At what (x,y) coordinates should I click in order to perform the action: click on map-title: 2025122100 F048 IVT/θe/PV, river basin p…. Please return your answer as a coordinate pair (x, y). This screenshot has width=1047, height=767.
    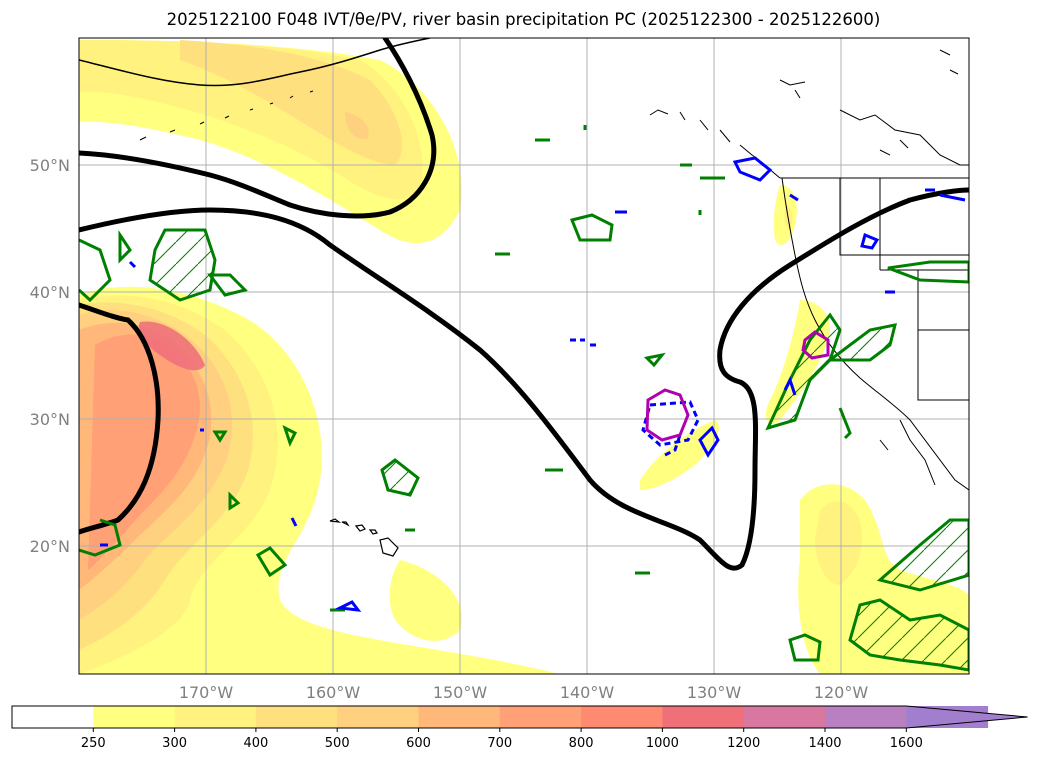
    Looking at the image, I should click on (523, 19).